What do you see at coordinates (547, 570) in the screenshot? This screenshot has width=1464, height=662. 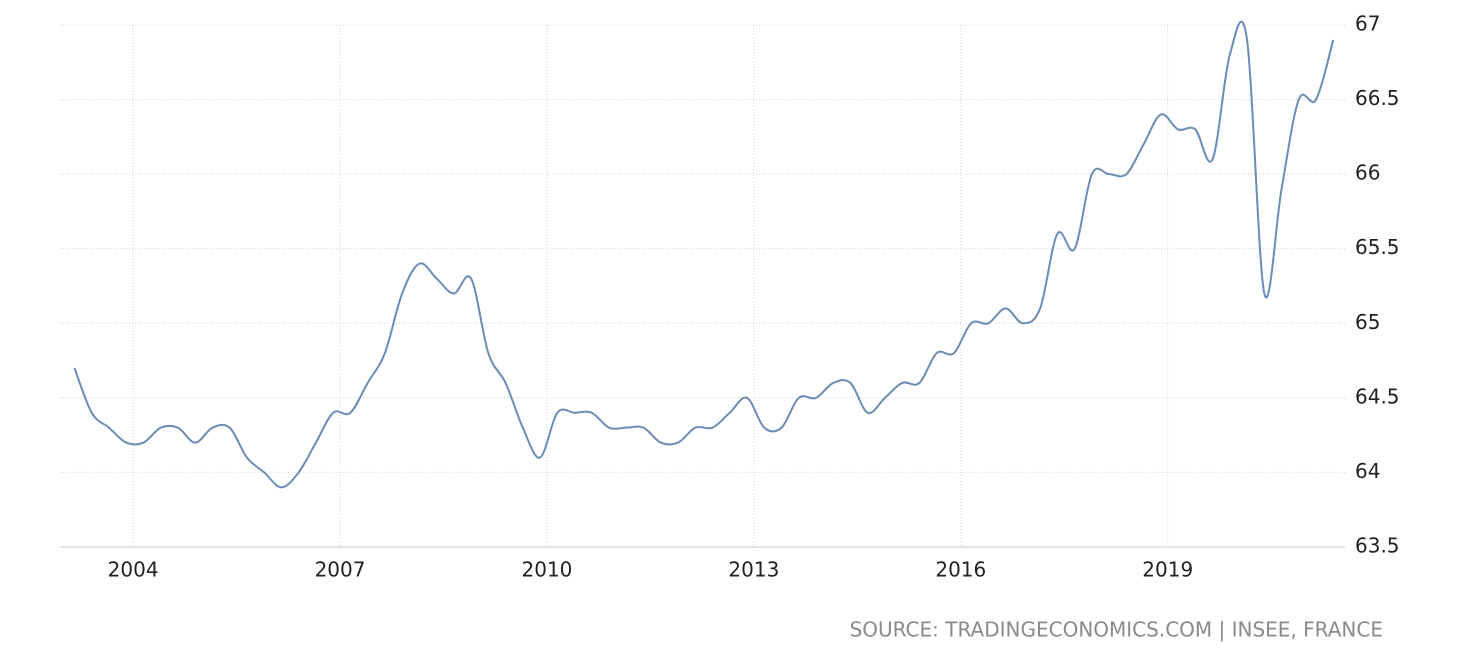 I see `x-tick-label: 2010` at bounding box center [547, 570].